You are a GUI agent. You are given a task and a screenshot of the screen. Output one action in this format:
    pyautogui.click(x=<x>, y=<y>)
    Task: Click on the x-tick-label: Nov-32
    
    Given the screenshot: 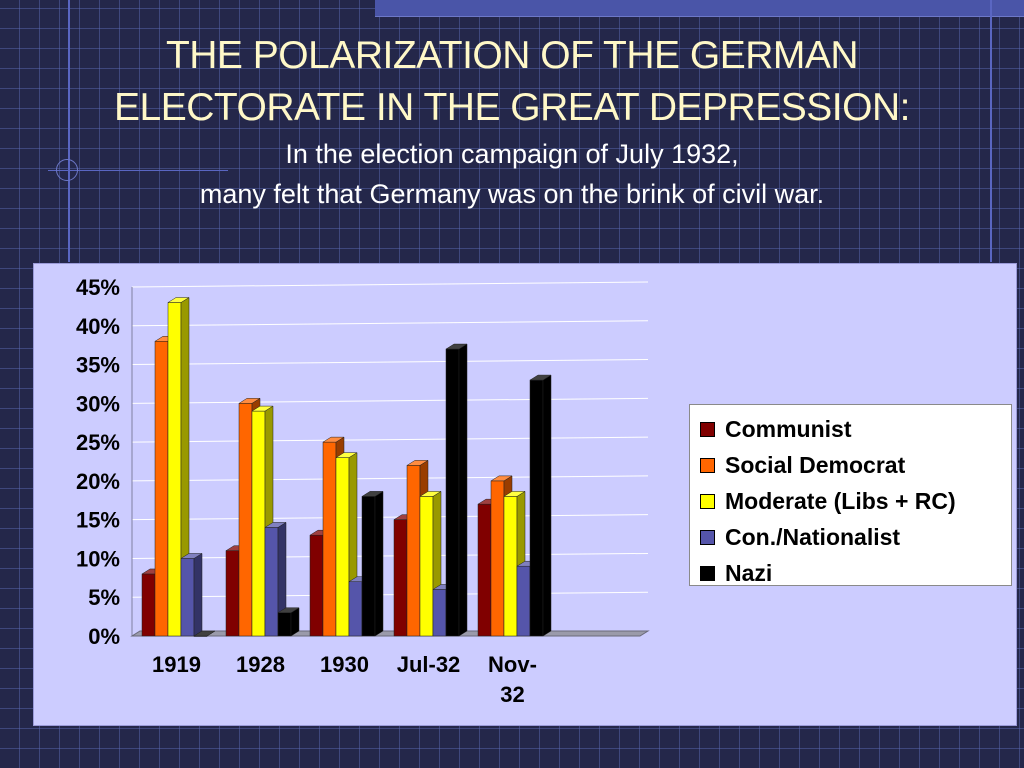 What is the action you would take?
    pyautogui.click(x=512, y=679)
    